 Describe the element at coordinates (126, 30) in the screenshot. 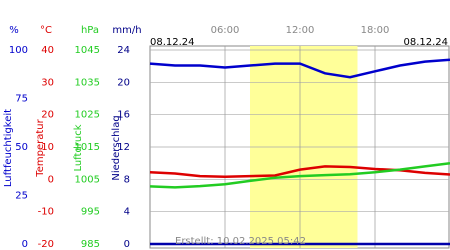

I see `axis-unit: mm/h` at that location.